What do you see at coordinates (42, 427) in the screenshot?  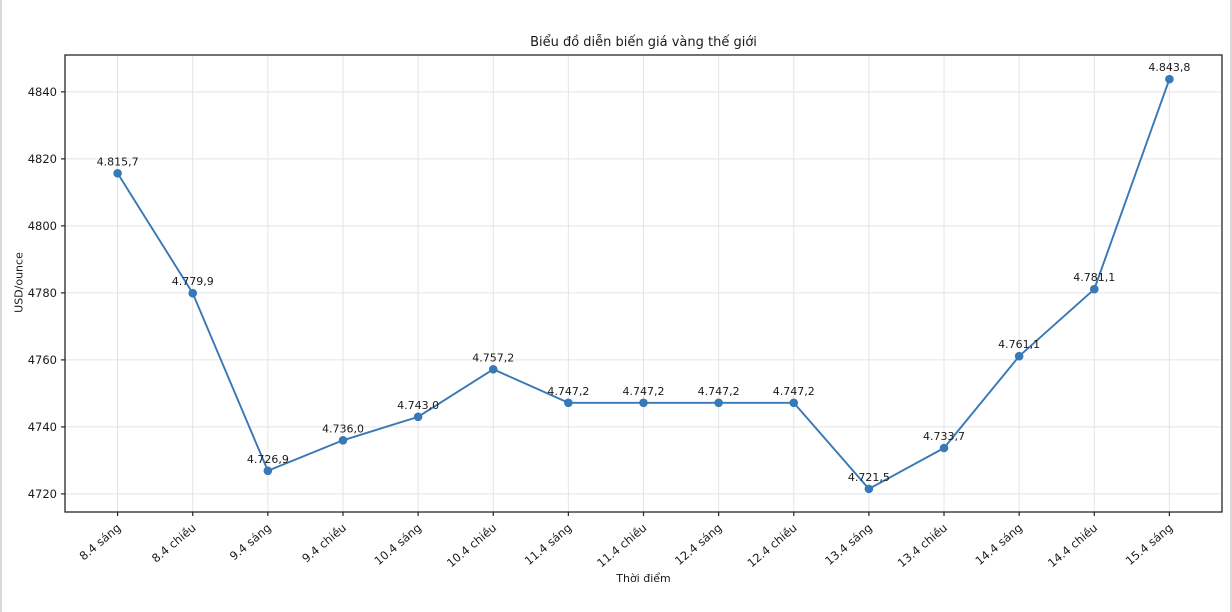 I see `y-tick-label: 4740` at bounding box center [42, 427].